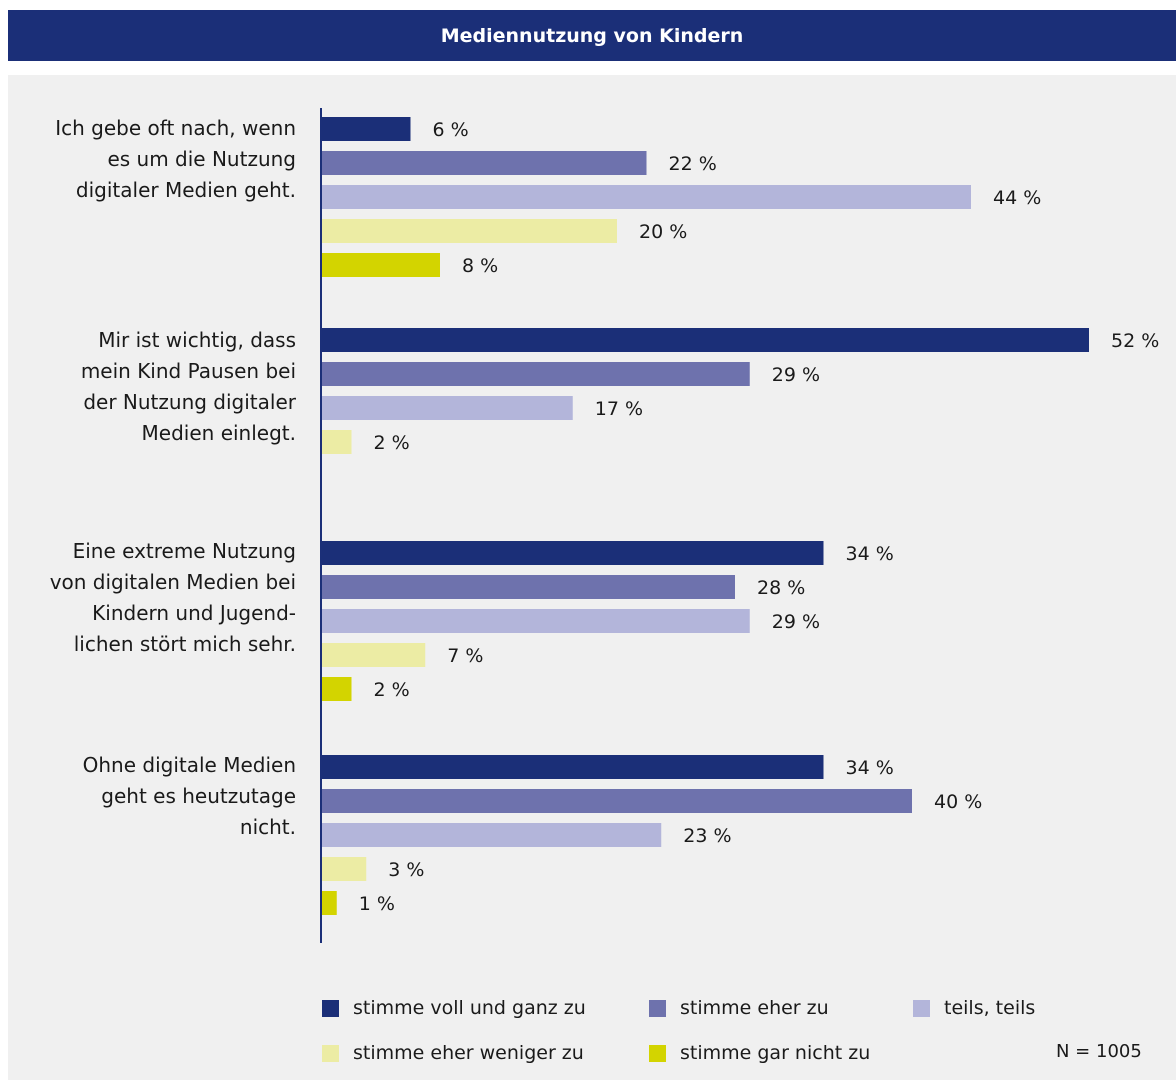 Image resolution: width=1176 pixels, height=1090 pixels. Describe the element at coordinates (201, 159) in the screenshot. I see `category-label-line: es um die Nutzung` at that location.